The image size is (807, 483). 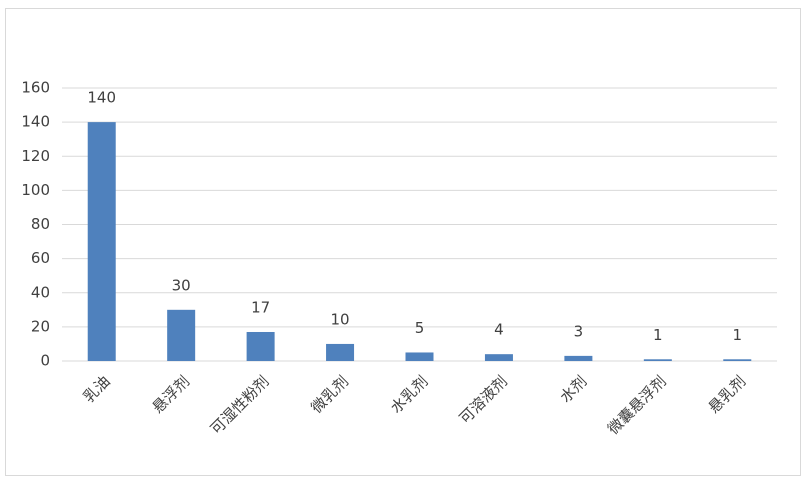 I want to click on y-tick-label: 80, so click(x=40, y=224).